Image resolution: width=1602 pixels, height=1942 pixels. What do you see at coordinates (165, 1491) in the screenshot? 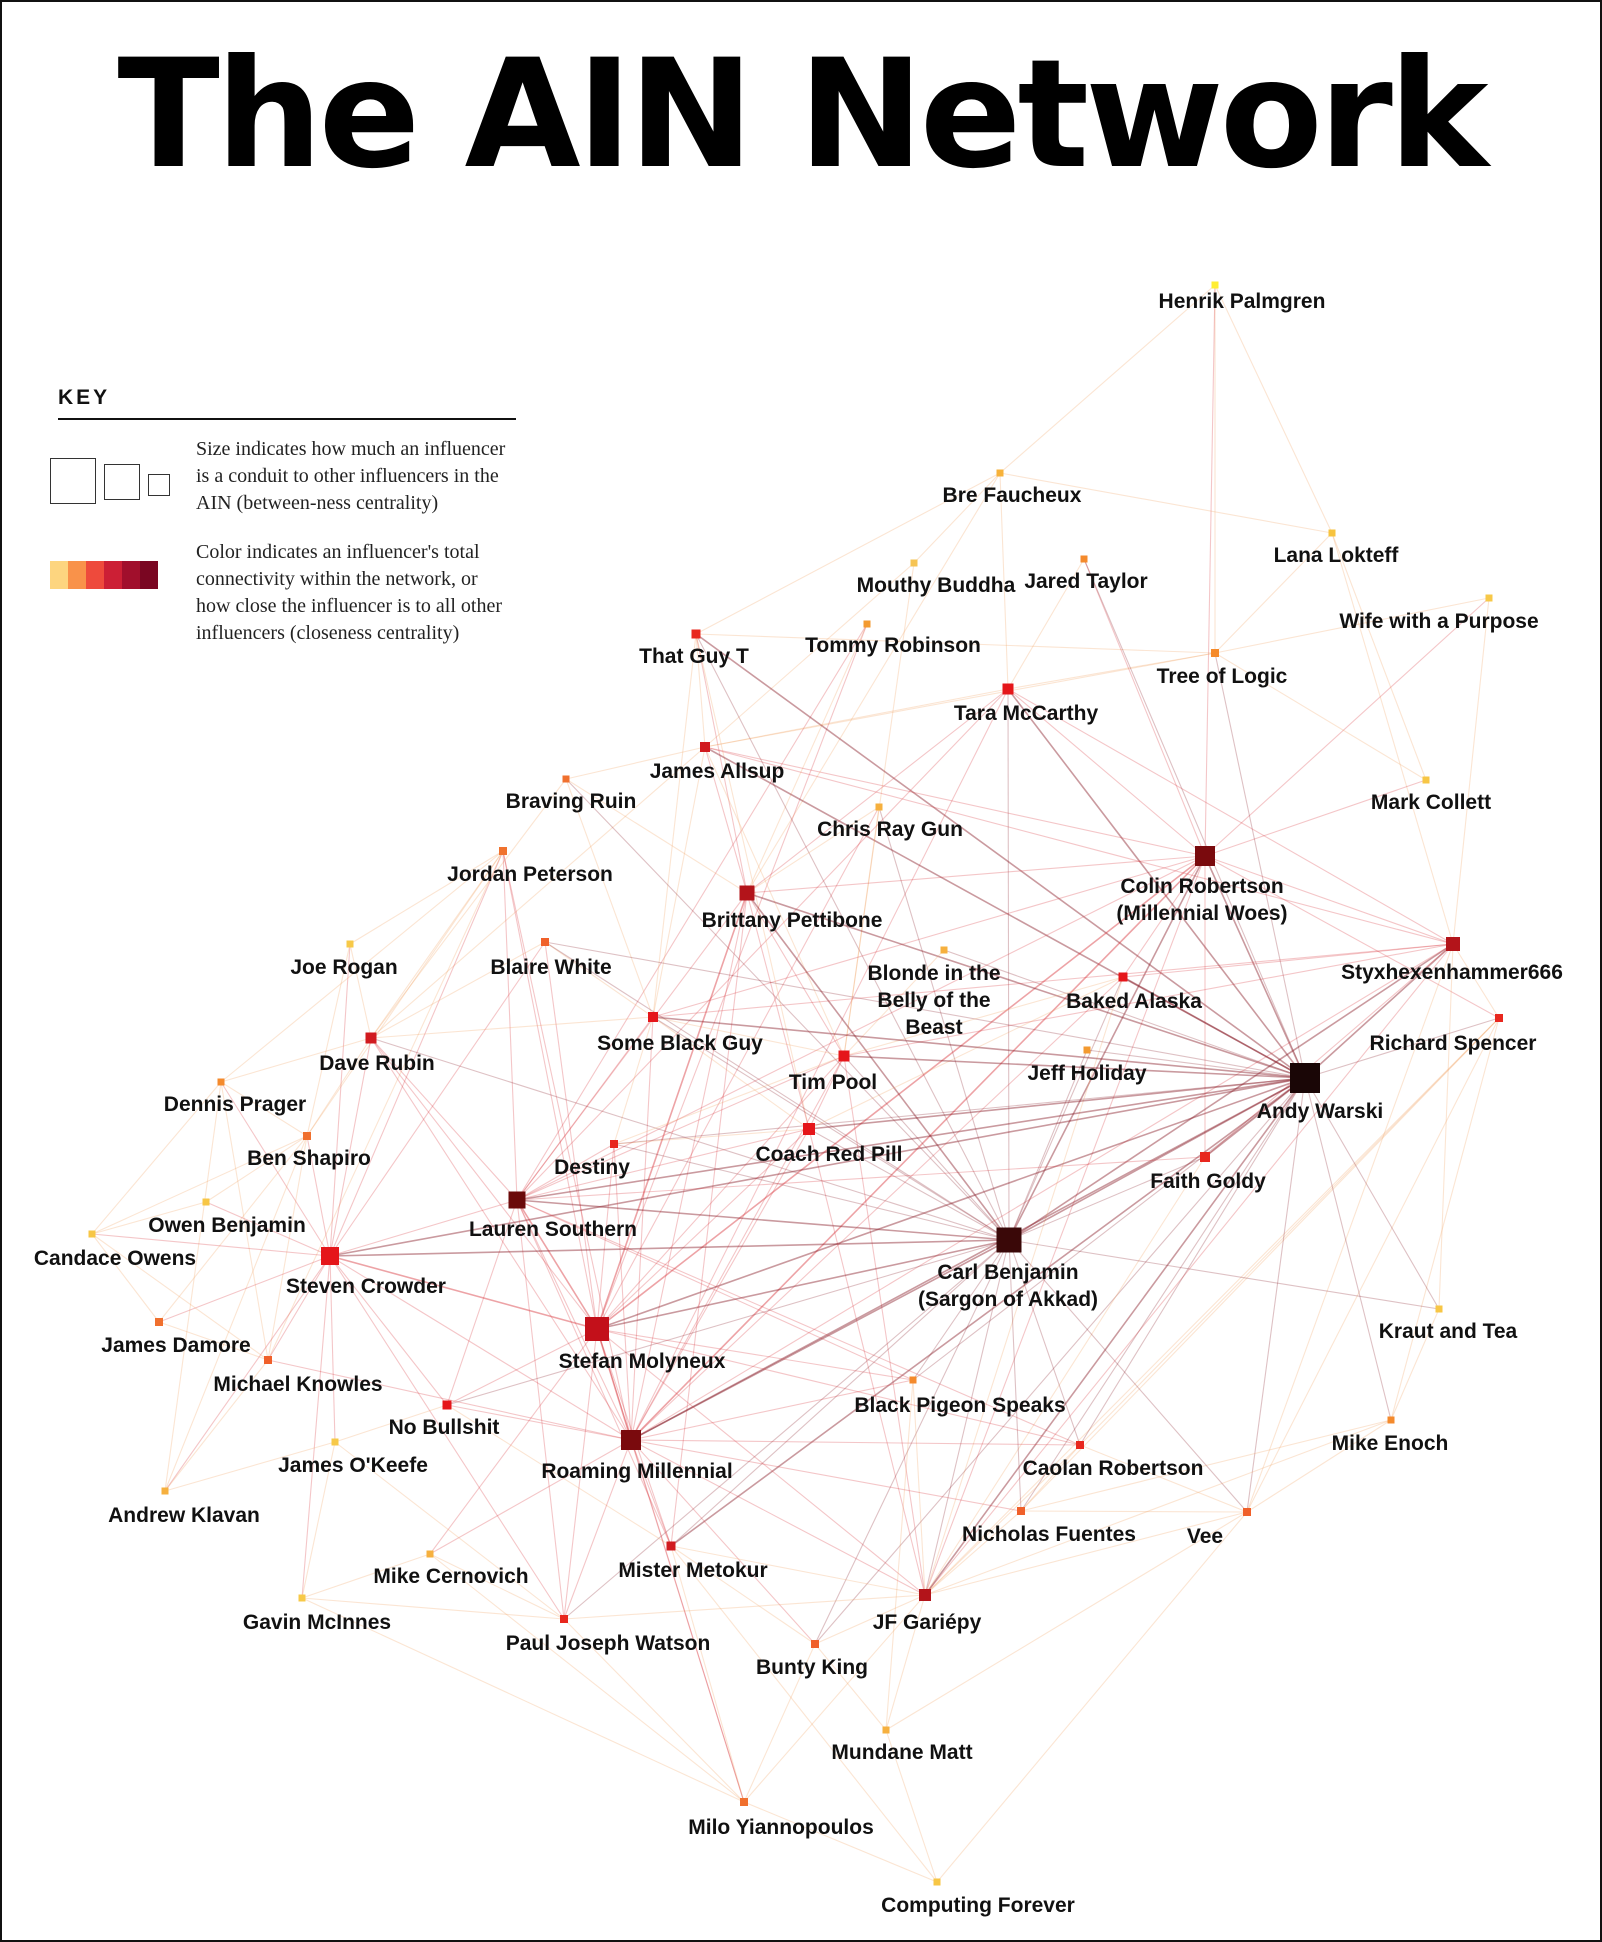
I see `node-andrew-klavan` at bounding box center [165, 1491].